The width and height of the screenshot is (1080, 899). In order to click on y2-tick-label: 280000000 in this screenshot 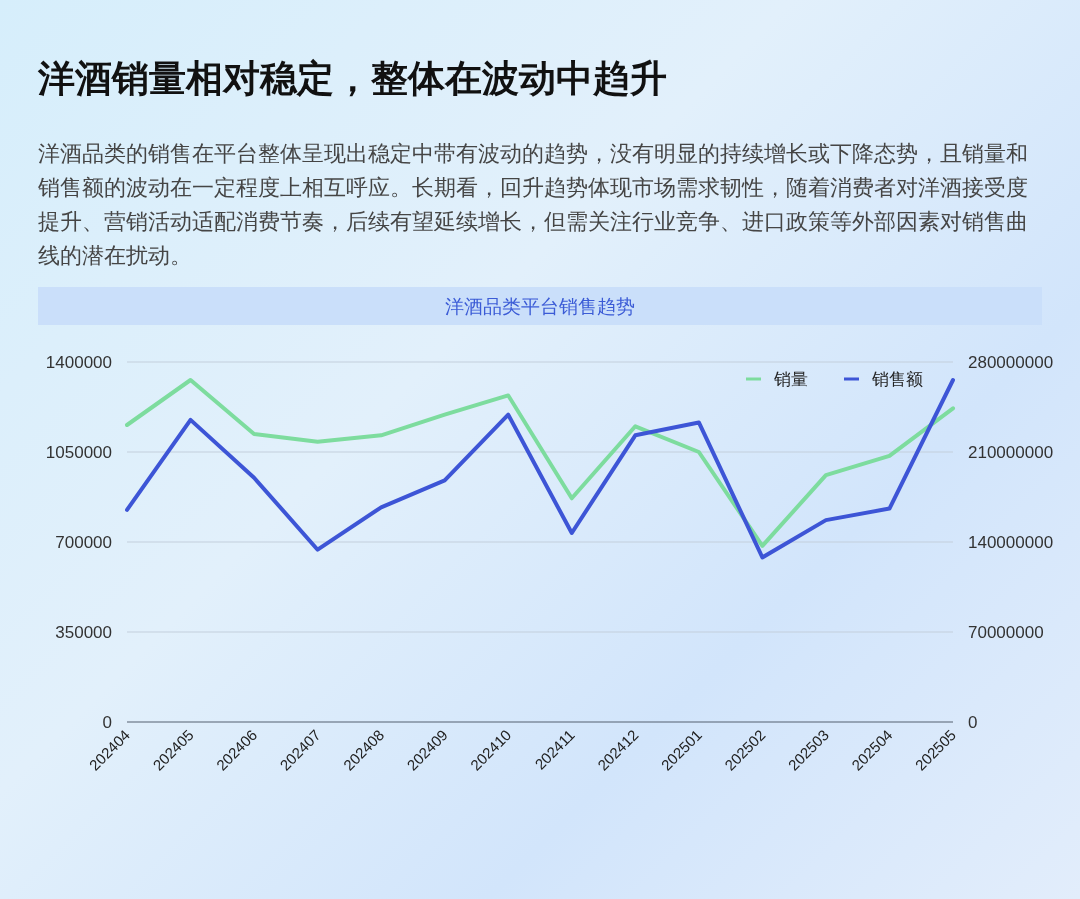, I will do `click(1011, 362)`.